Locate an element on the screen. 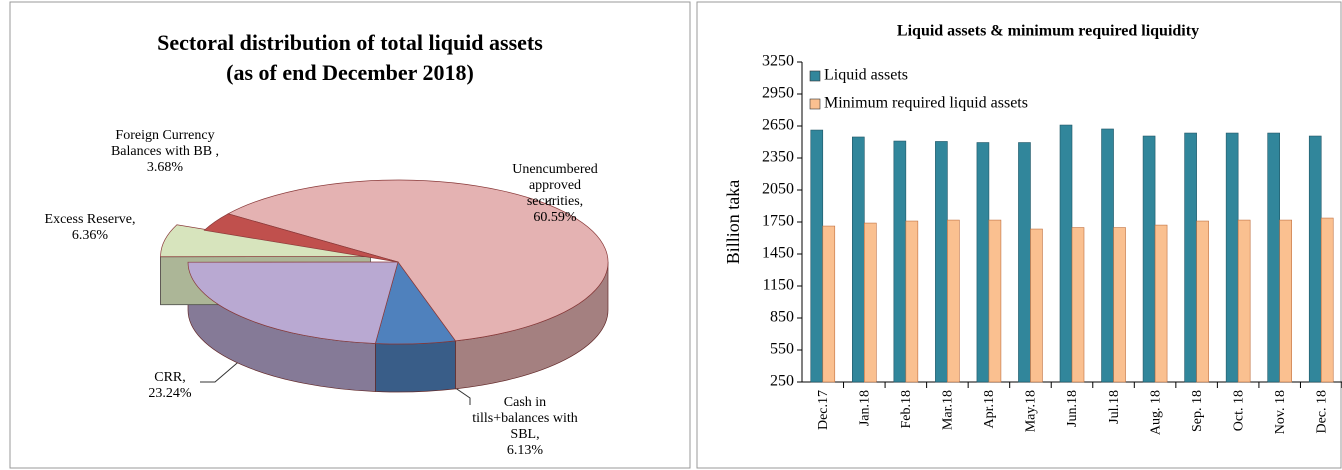 The height and width of the screenshot is (470, 1342). y-tick-label: 2050 is located at coordinates (778, 189).